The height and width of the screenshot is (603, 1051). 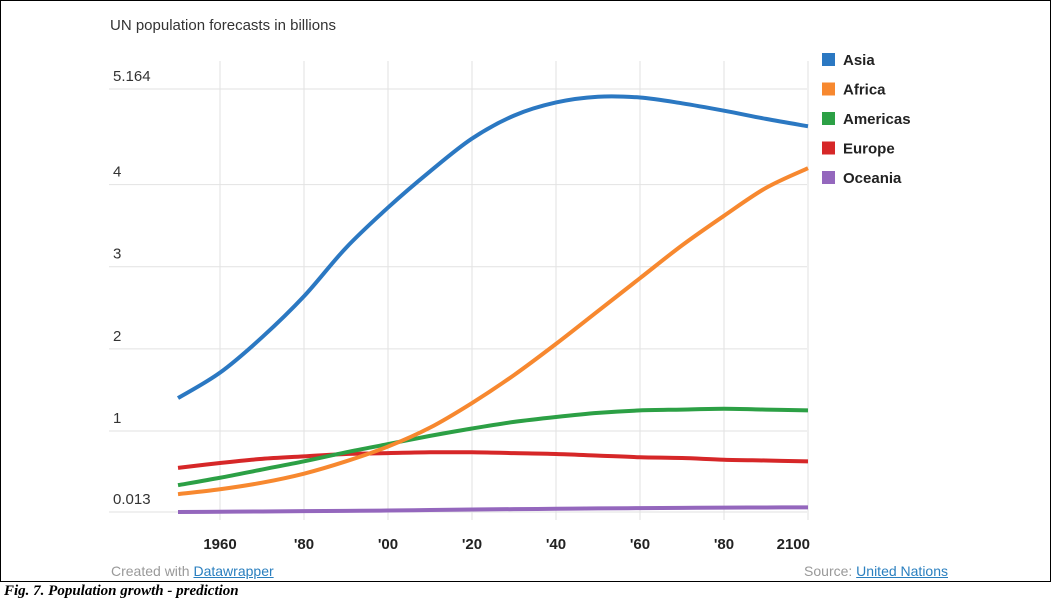 What do you see at coordinates (233, 571) in the screenshot?
I see `datawrapper-link: Datawrapper` at bounding box center [233, 571].